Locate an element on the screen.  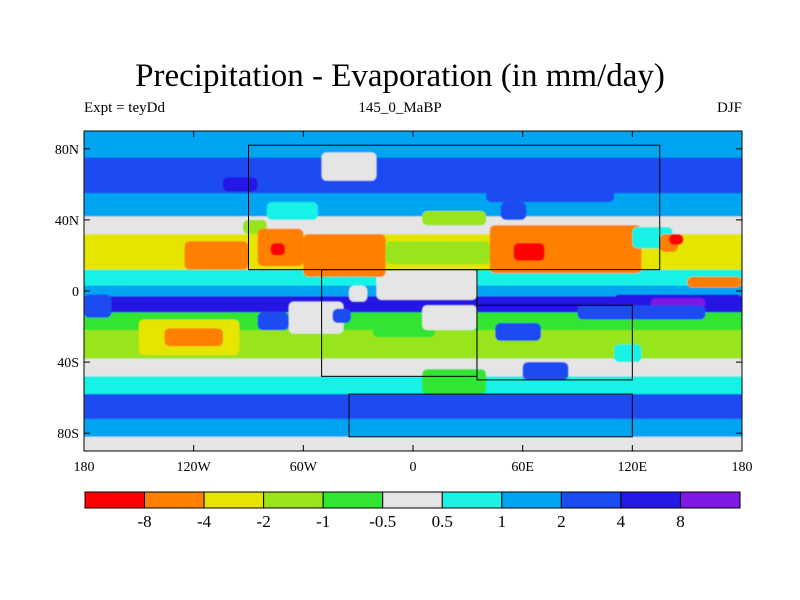
colorbar: -8 -4 -2 -1 -0.5 0.5 1 2 4 8 is located at coordinates (412, 511).